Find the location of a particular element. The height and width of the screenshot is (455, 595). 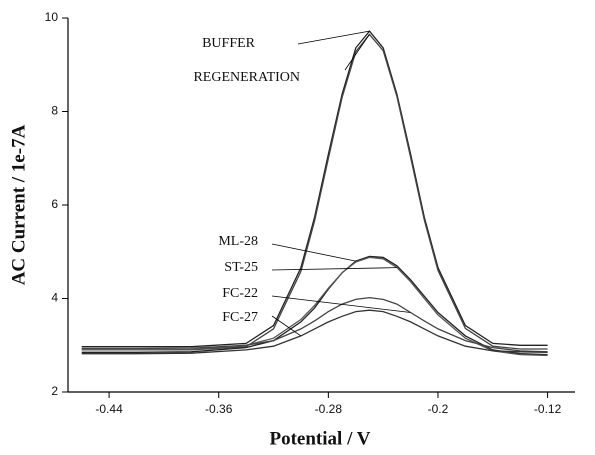

x-tick-label: -0.12 is located at coordinates (548, 409).